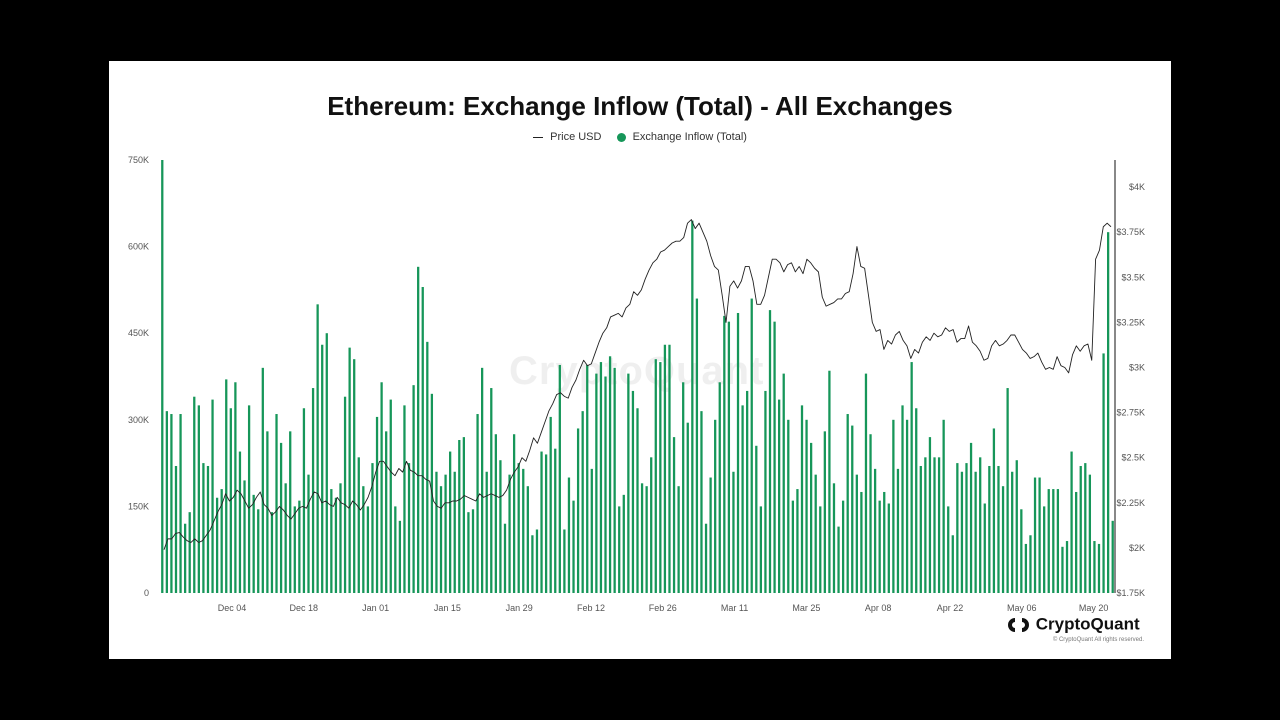 This screenshot has height=720, width=1280. Describe the element at coordinates (1094, 608) in the screenshot. I see `x-axis-tick-label: May 20` at that location.